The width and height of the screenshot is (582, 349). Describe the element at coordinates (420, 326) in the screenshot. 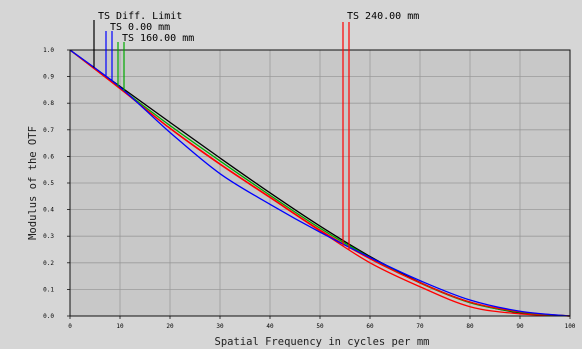

I see `x-tick-label: 70` at that location.